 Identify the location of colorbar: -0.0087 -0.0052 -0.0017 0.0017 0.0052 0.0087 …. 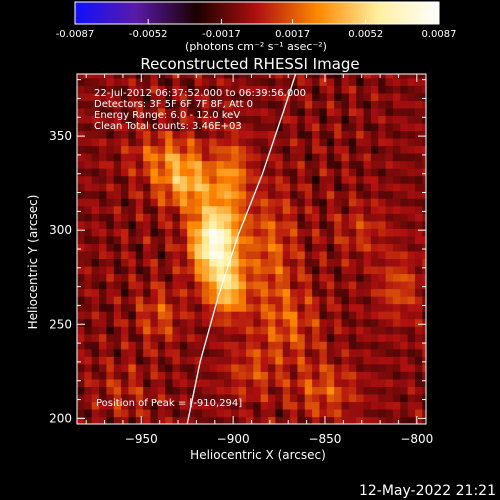
(256, 27).